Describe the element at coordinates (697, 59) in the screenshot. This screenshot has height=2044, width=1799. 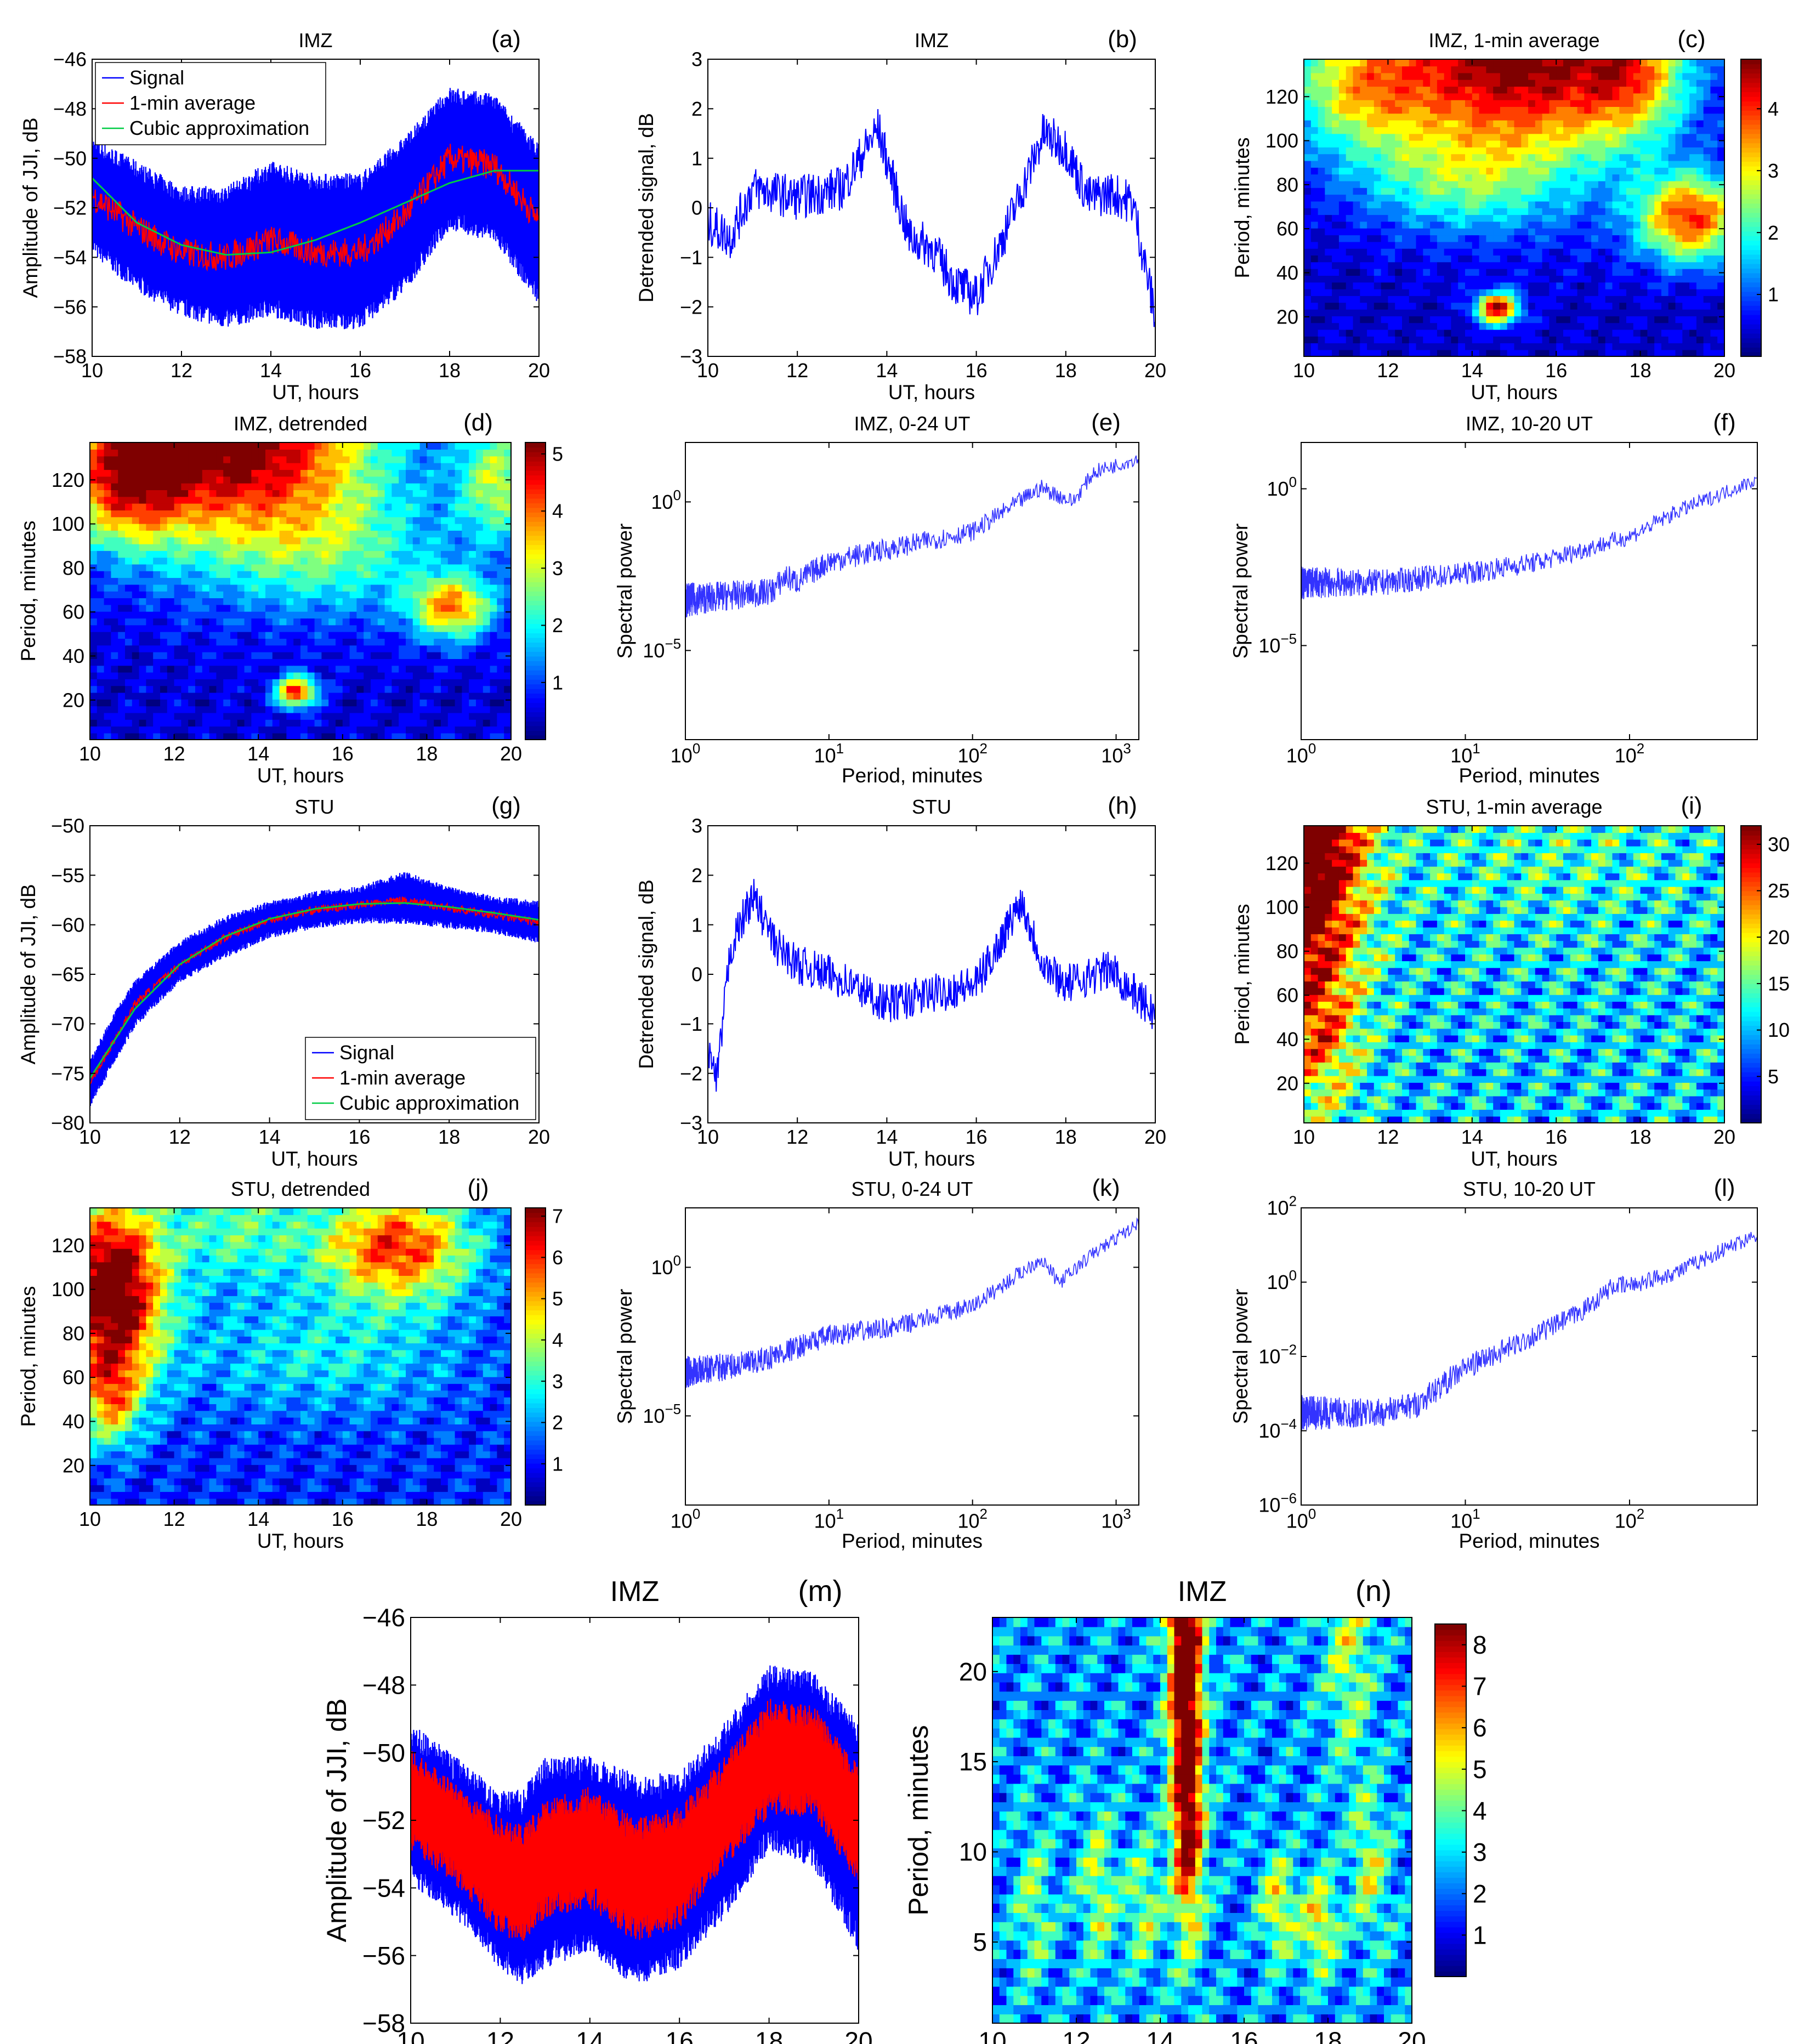
I see `y-tick-label: 3` at that location.